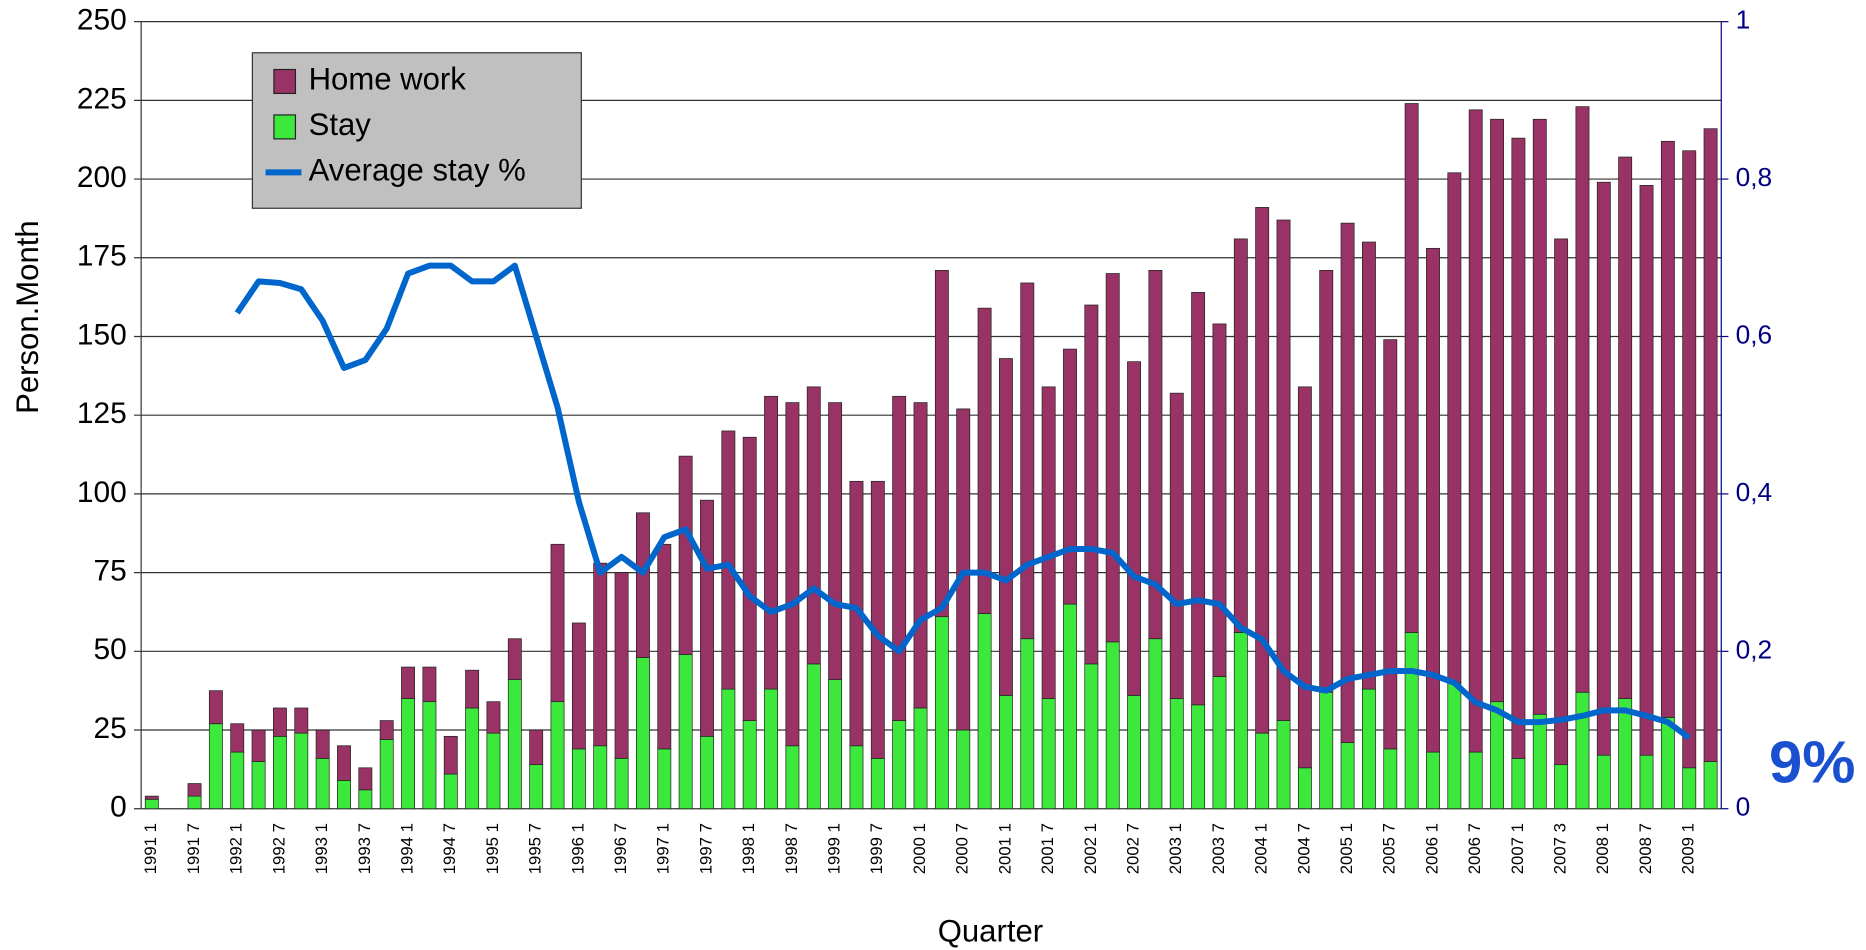 The width and height of the screenshot is (1866, 950). What do you see at coordinates (663, 848) in the screenshot?
I see `x-tick-label: 1997 1` at bounding box center [663, 848].